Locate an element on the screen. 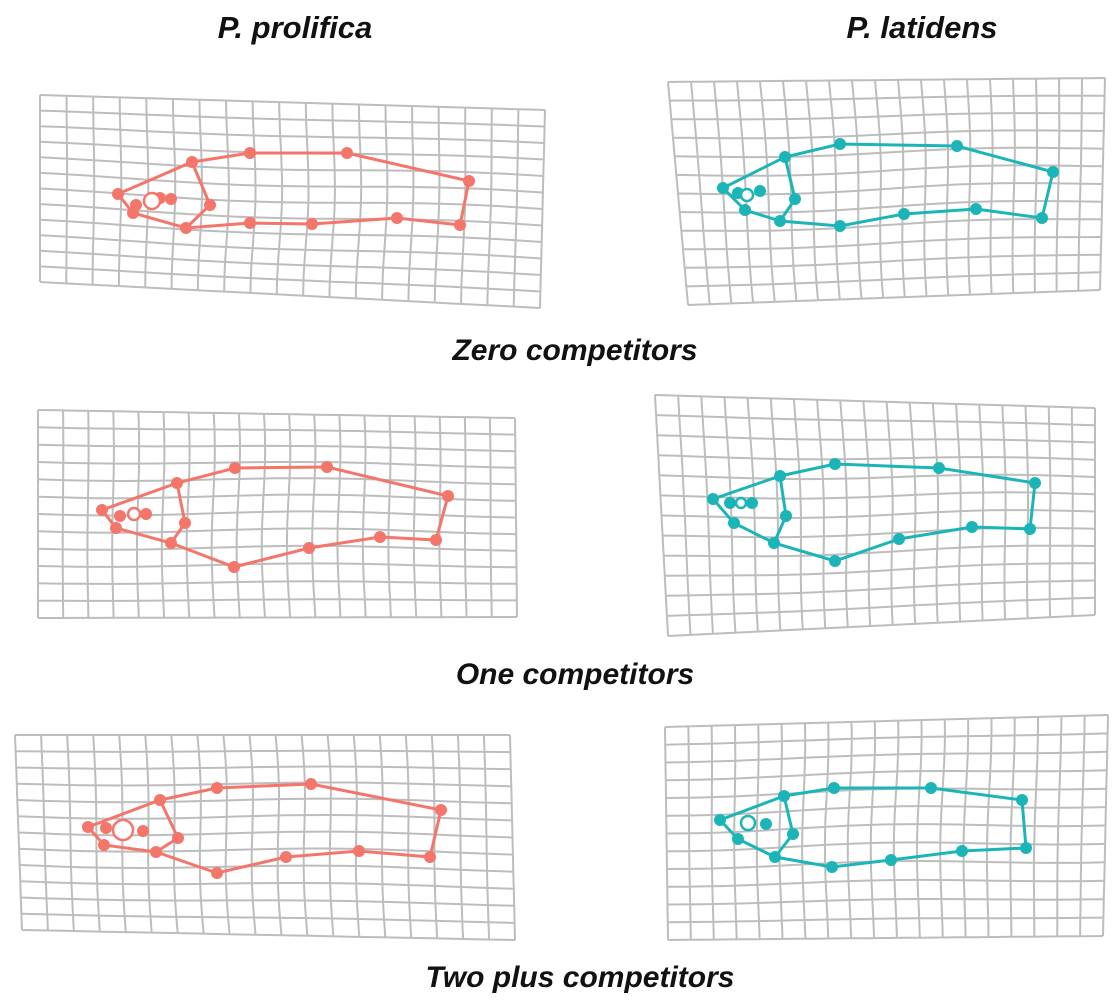  column-title: P. prolifica is located at coordinates (295, 27).